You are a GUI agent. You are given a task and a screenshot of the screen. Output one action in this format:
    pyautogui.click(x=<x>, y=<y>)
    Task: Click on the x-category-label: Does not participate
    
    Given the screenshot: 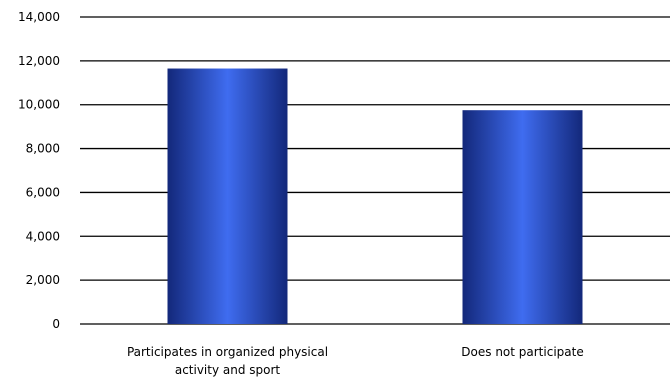 What is the action you would take?
    pyautogui.click(x=522, y=352)
    